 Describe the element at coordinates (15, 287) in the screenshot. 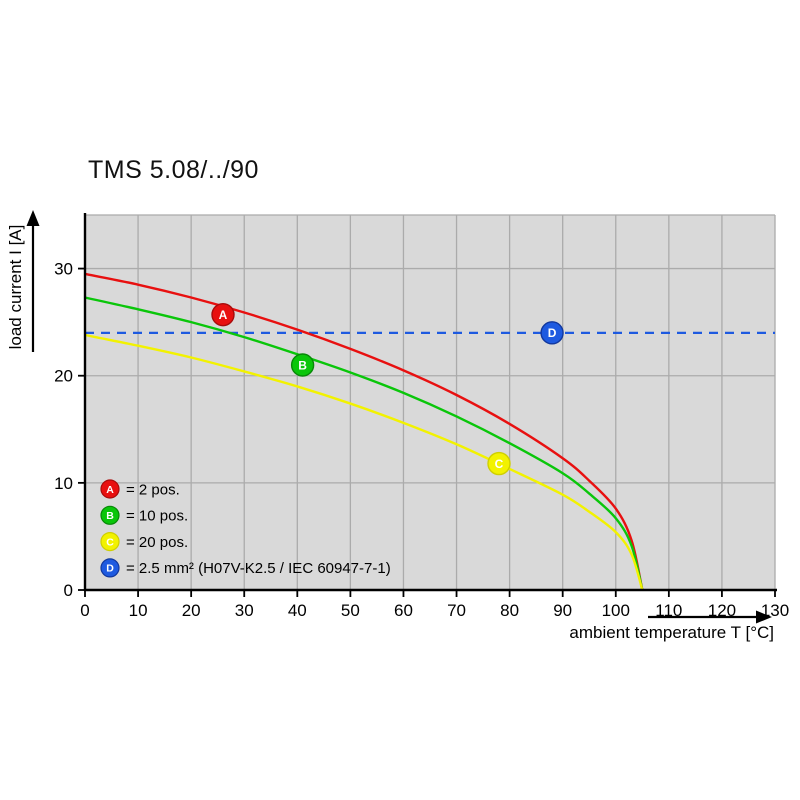

I see `y-axis-label: load current I [A]` at that location.